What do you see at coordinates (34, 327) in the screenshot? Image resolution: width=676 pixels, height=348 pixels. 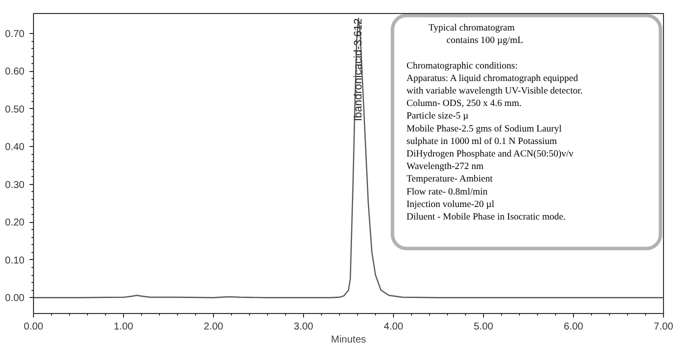 I see `x-tick-label: 0.00` at bounding box center [34, 327].